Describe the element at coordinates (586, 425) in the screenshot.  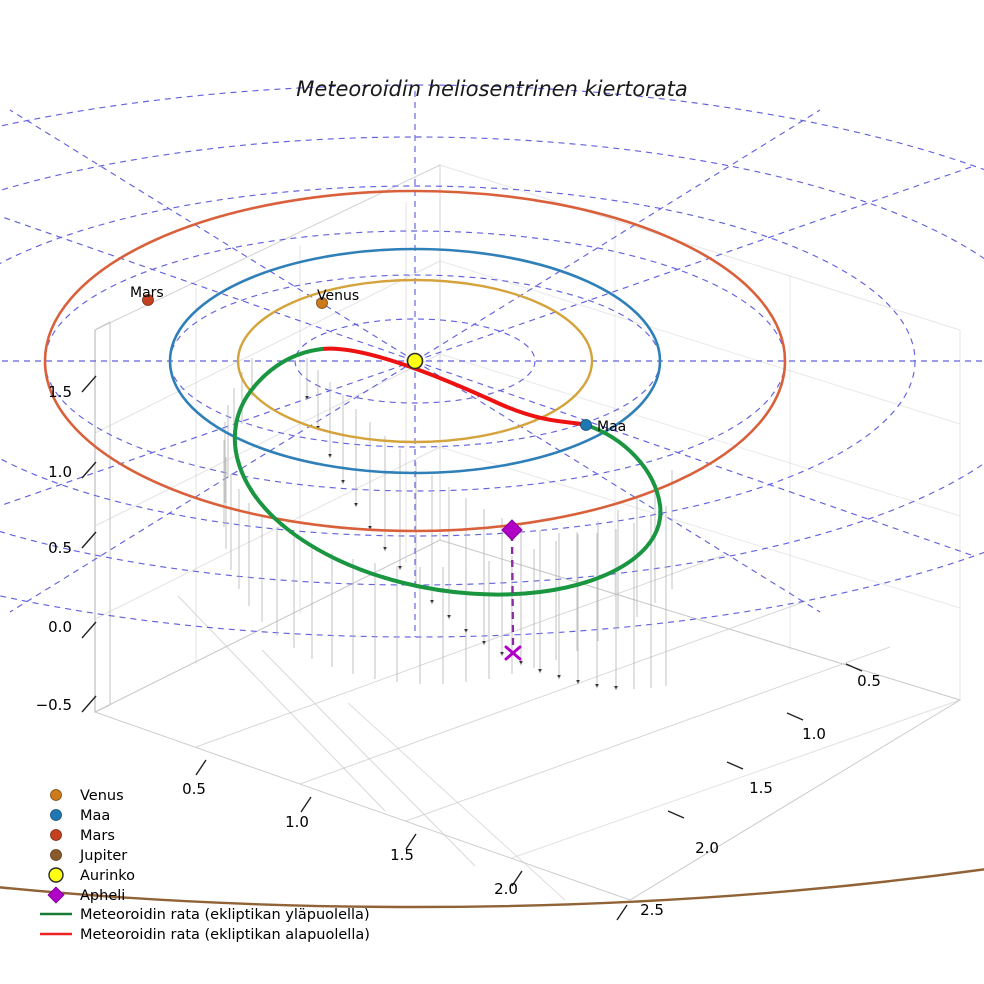
I see `maa-marker` at that location.